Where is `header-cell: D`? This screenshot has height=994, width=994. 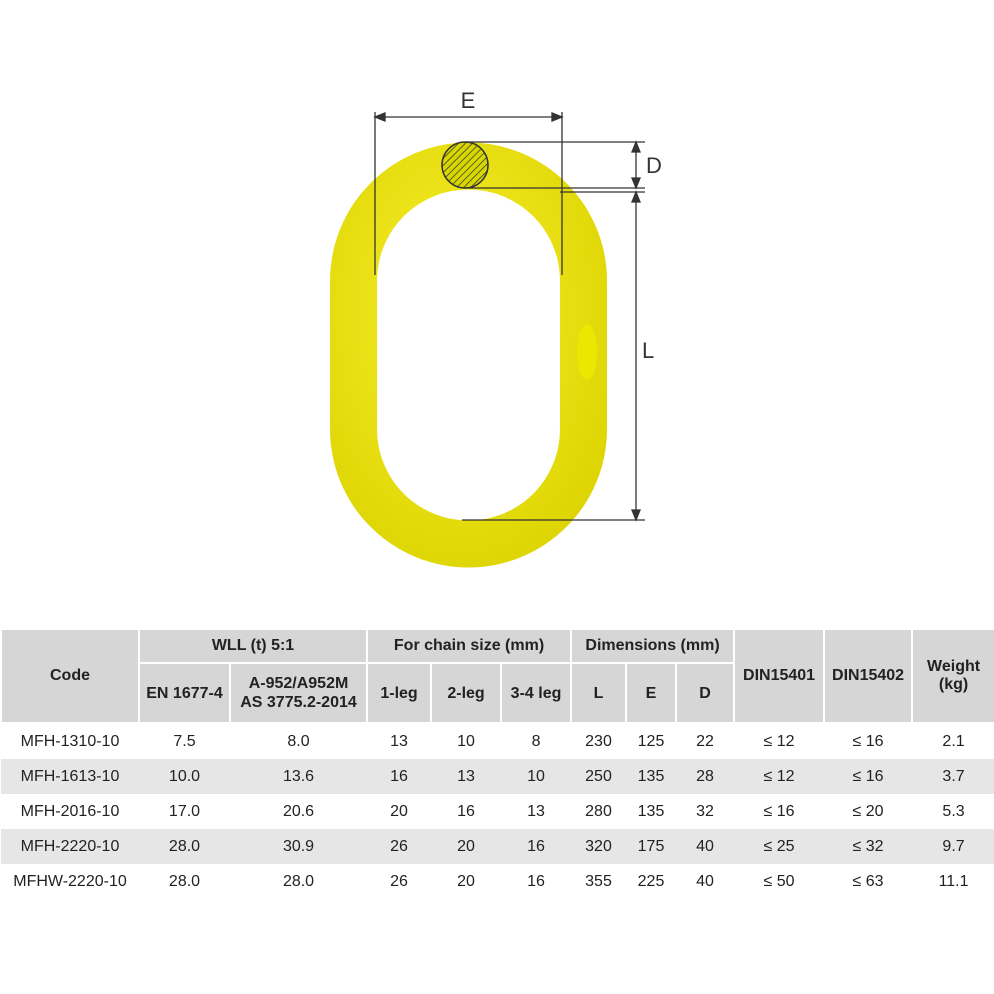
header-cell: D is located at coordinates (705, 693).